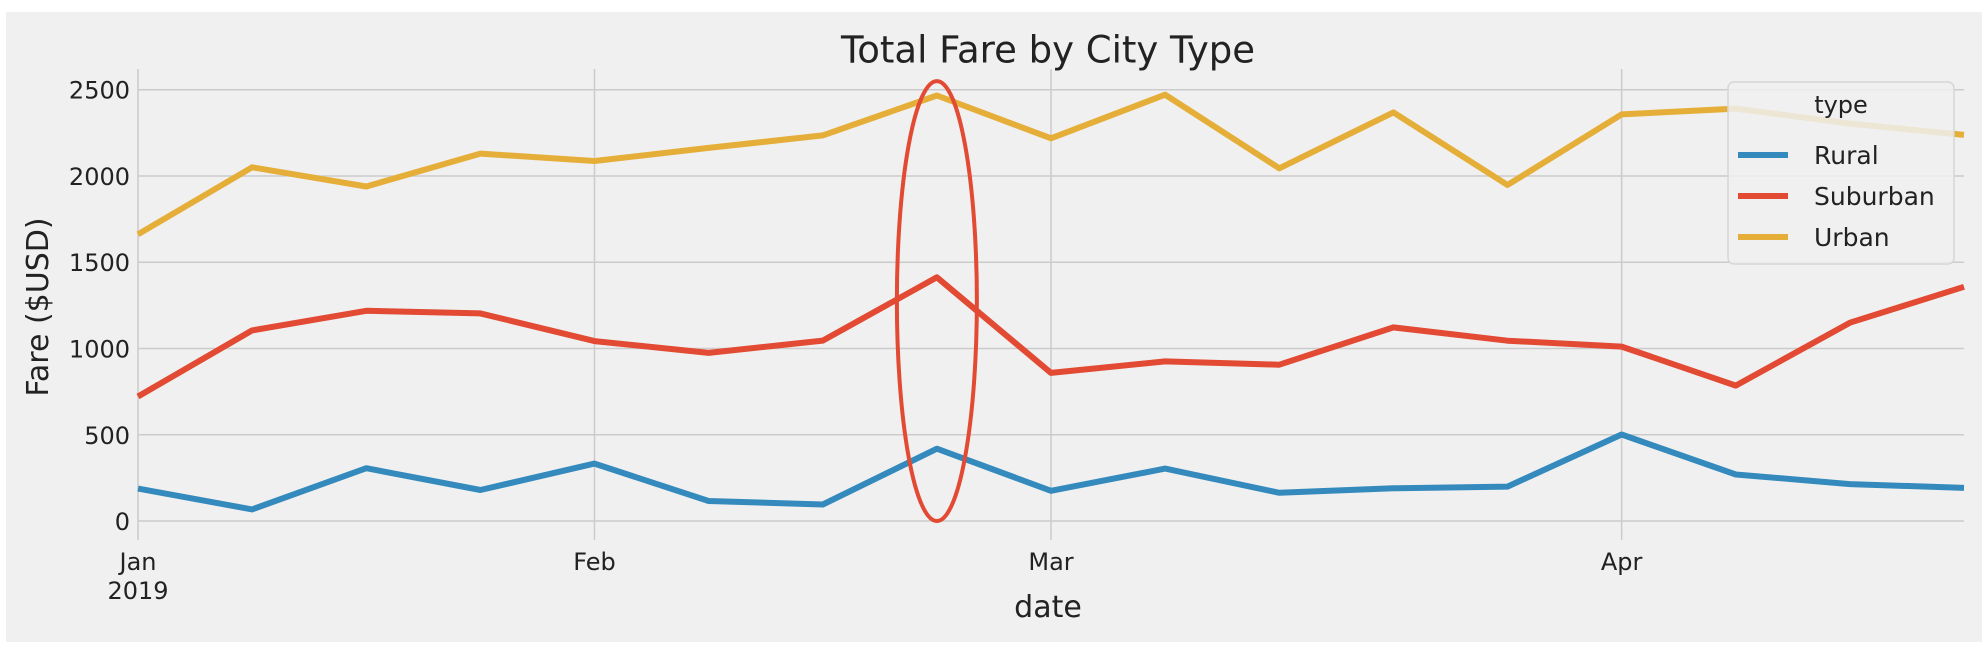 The image size is (1988, 650). Describe the element at coordinates (137, 562) in the screenshot. I see `x-tick-label: Jan` at that location.